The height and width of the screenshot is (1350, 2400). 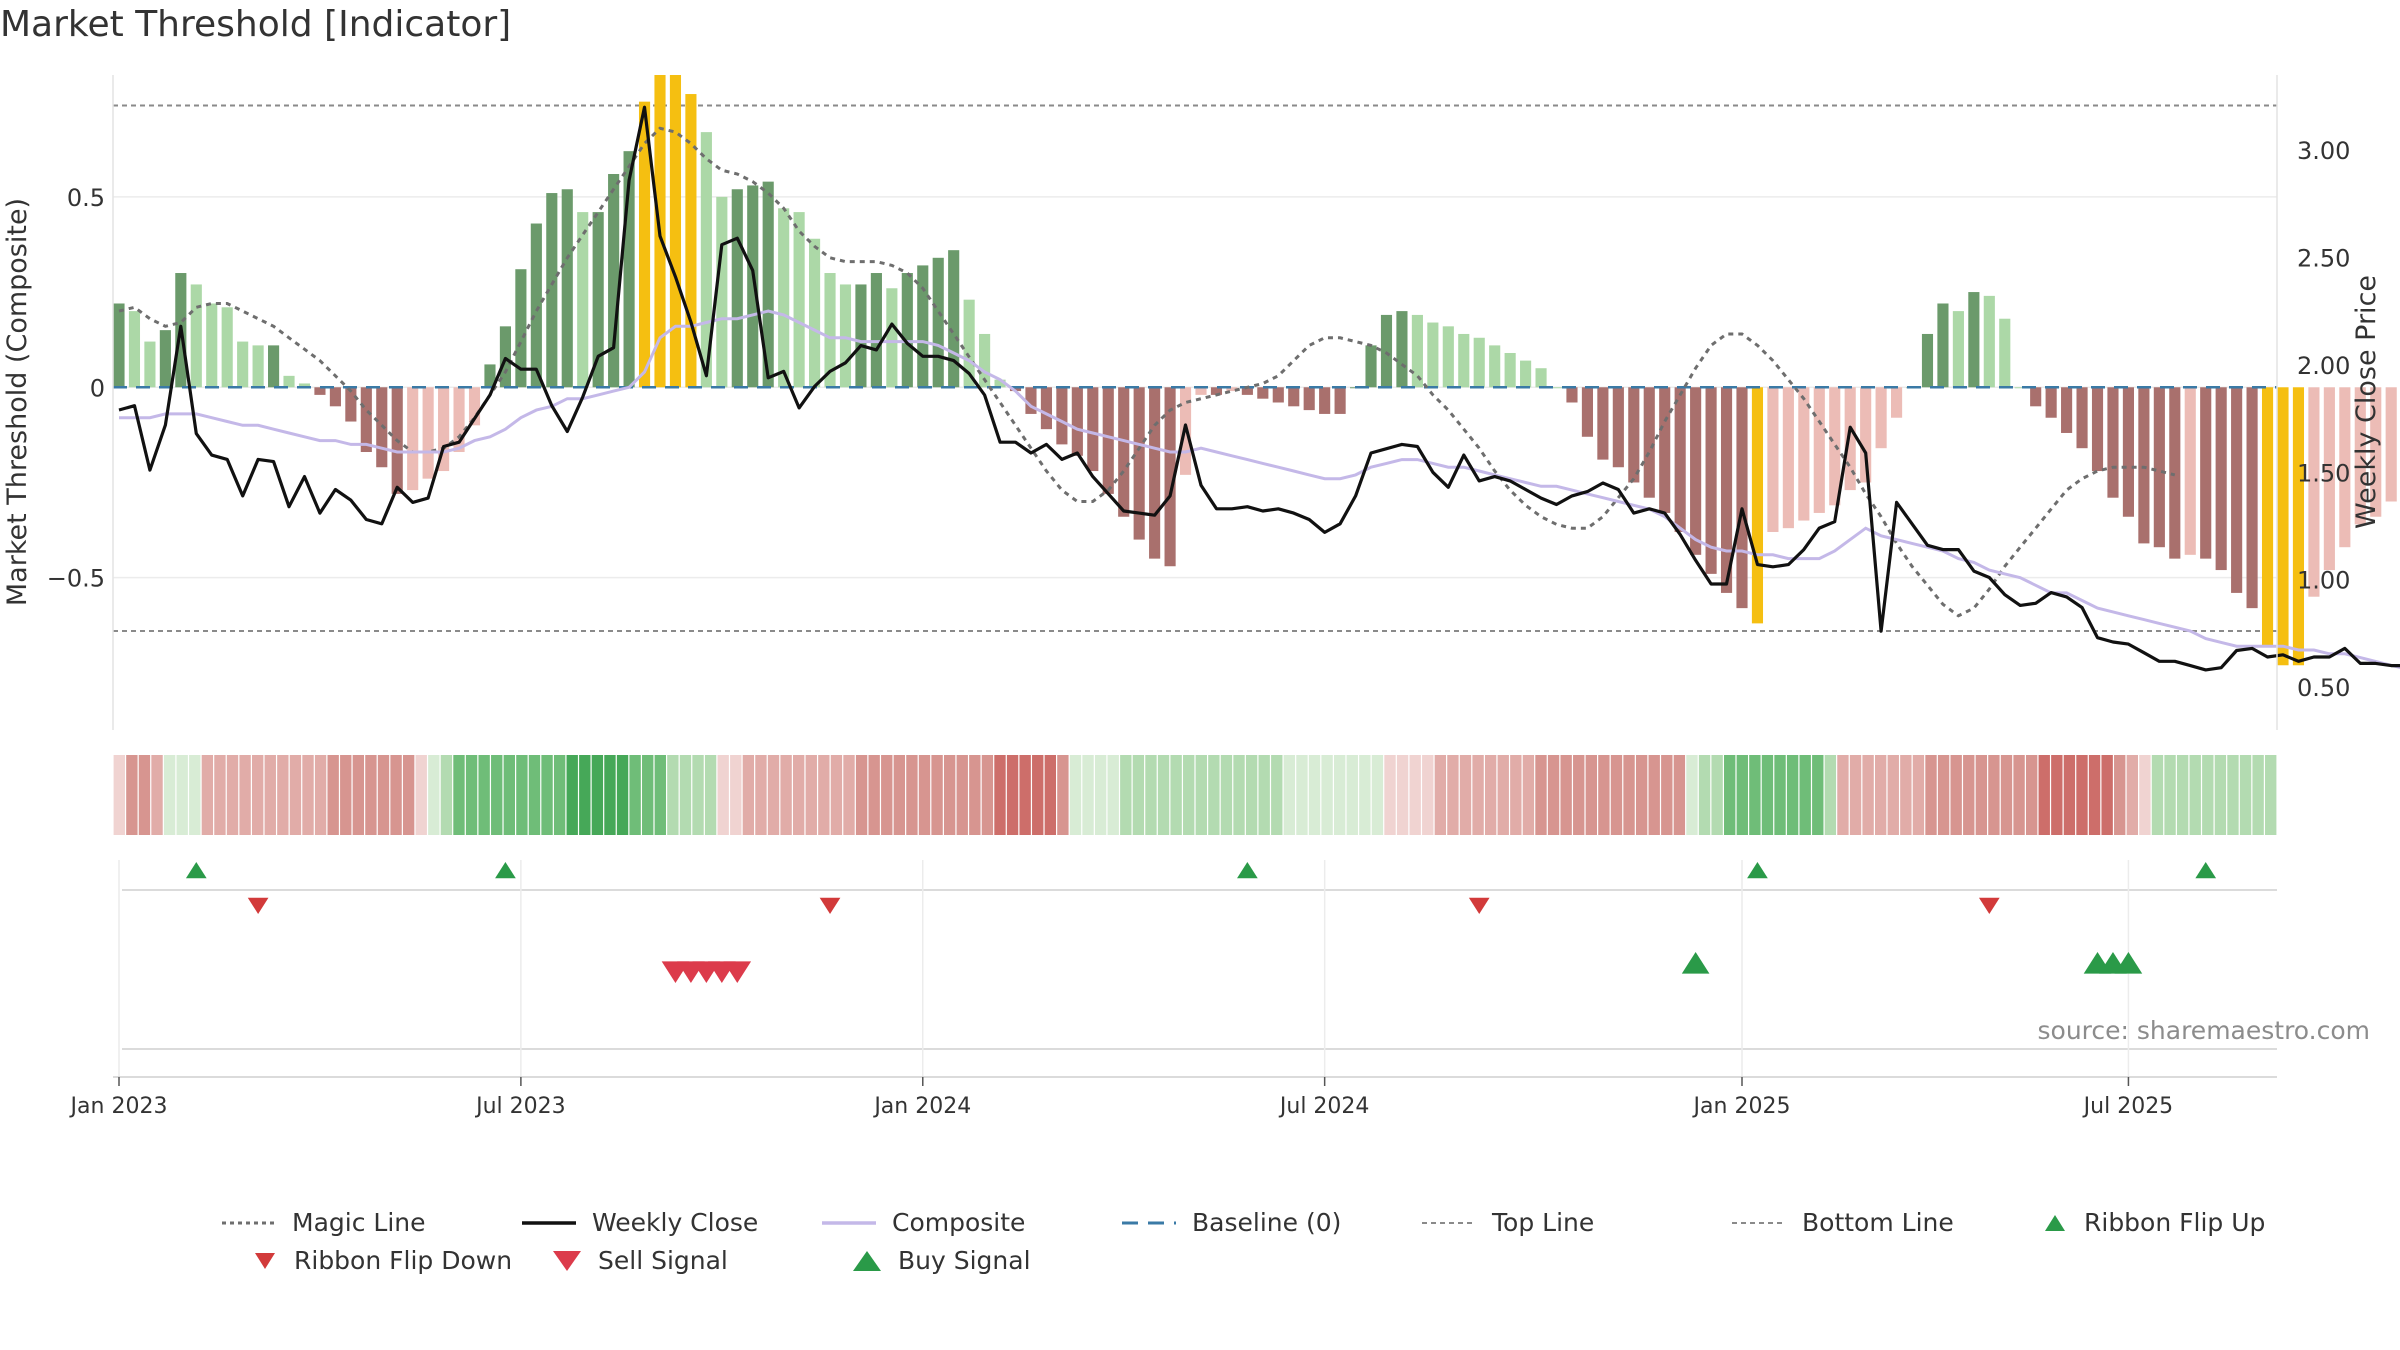 What do you see at coordinates (737, 972) in the screenshot?
I see `sell-signal-marker` at bounding box center [737, 972].